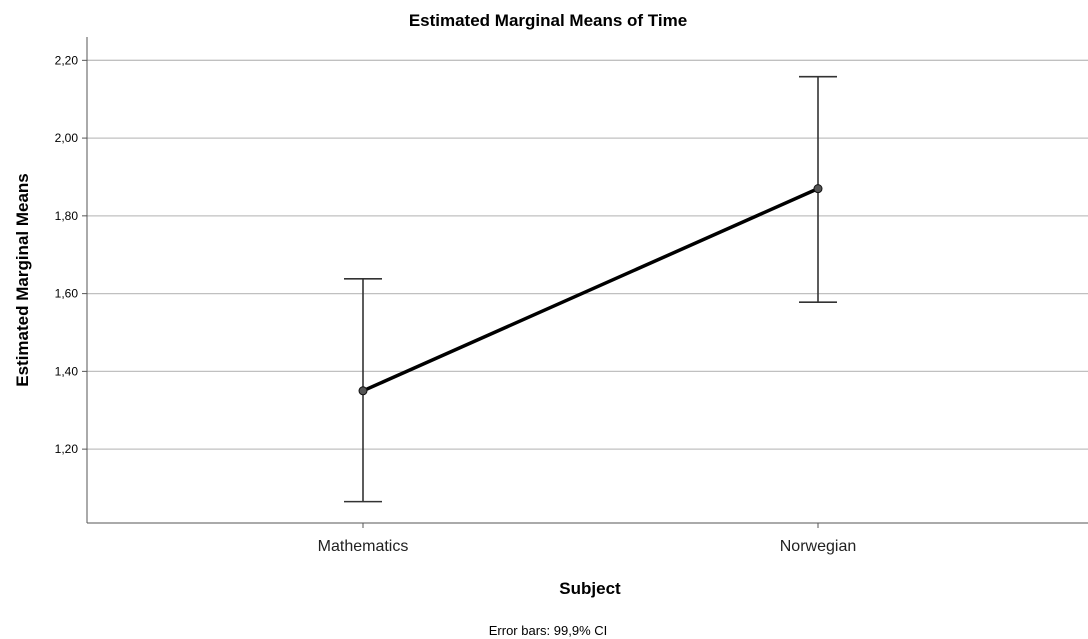 Image resolution: width=1088 pixels, height=639 pixels. What do you see at coordinates (818, 546) in the screenshot?
I see `x-tick-label: Norwegian` at bounding box center [818, 546].